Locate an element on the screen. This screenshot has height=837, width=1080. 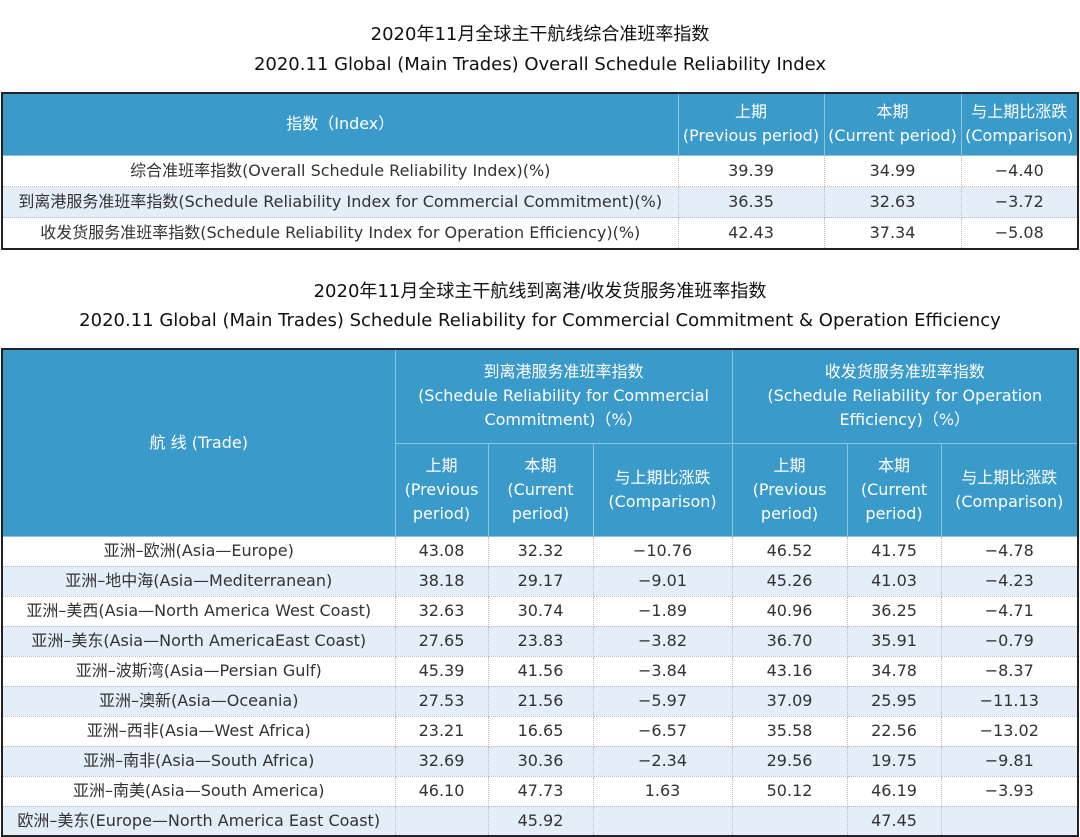
cell-value: 45.92 is located at coordinates (541, 821).